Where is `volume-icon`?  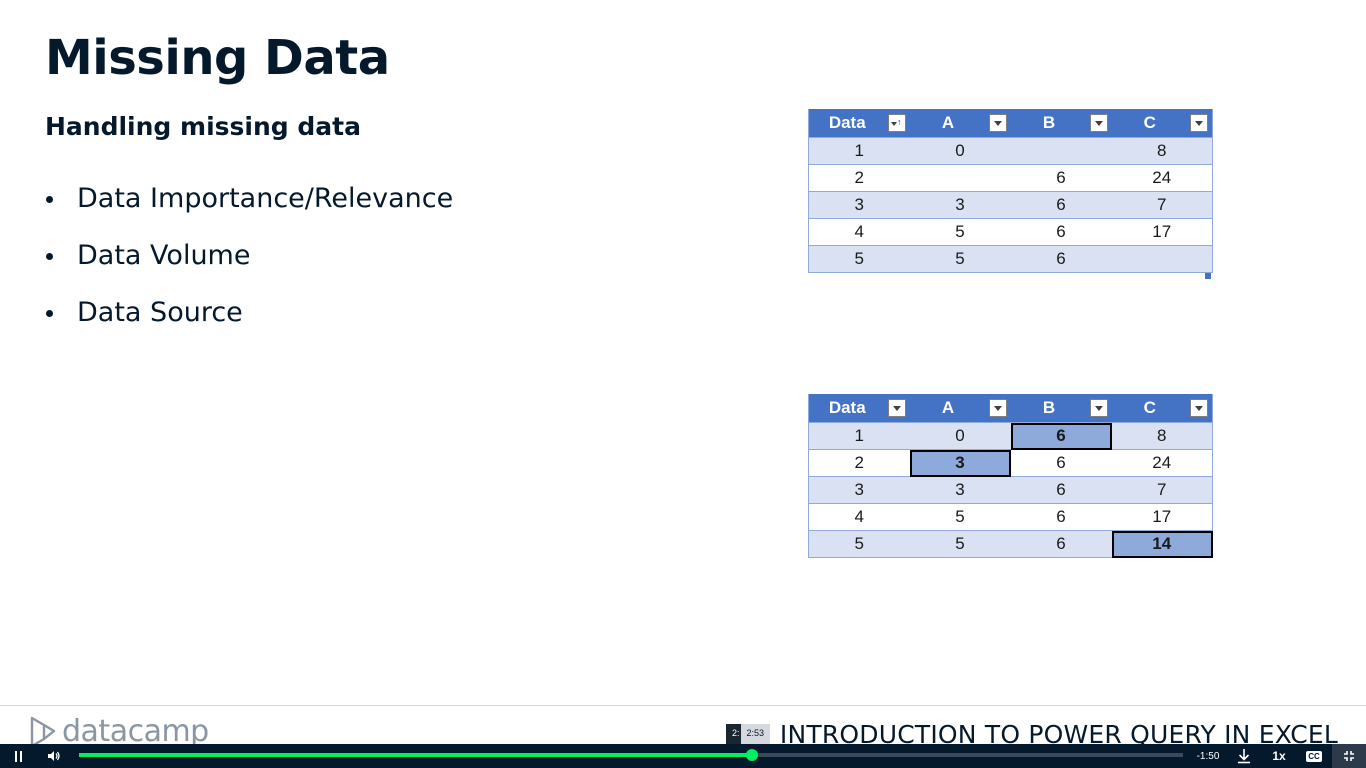 volume-icon is located at coordinates (54, 756).